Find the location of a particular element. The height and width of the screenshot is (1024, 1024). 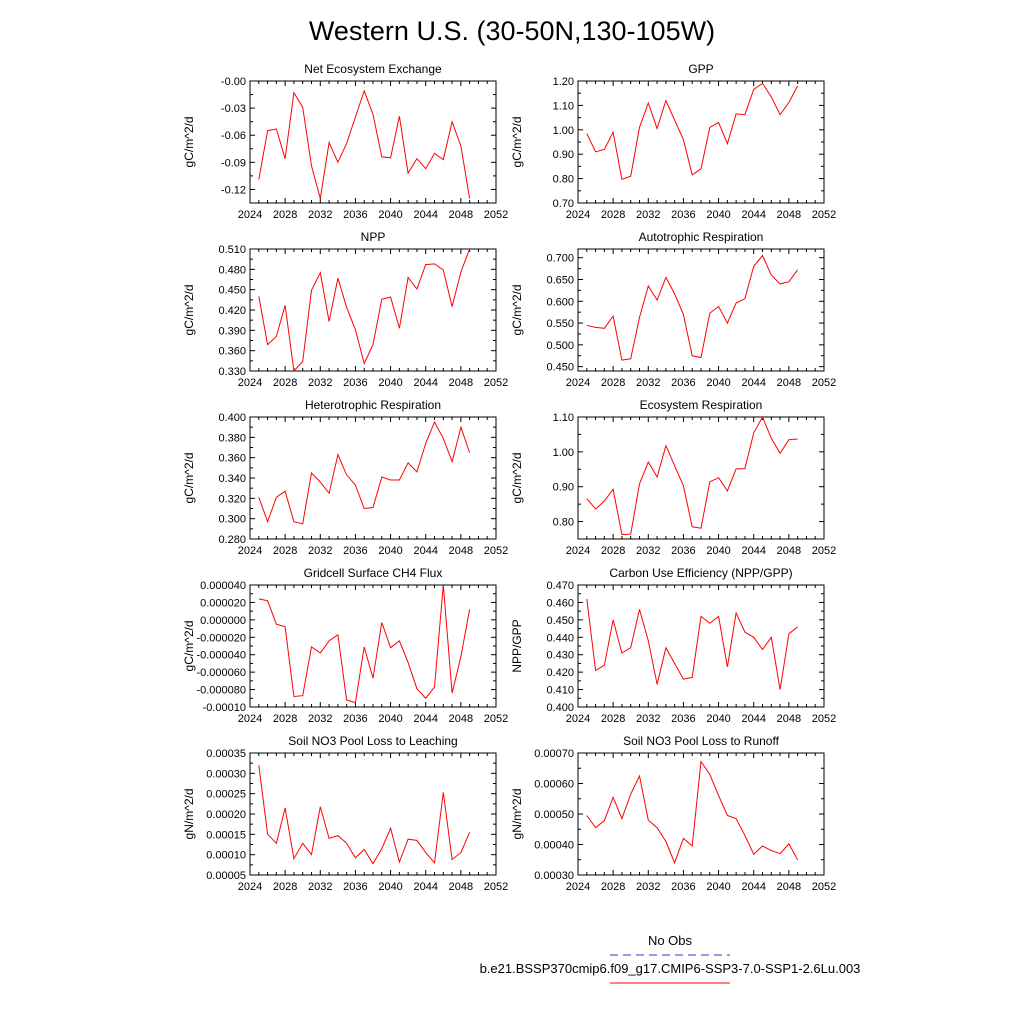

y-tick-label: 0.000000 is located at coordinates (223, 621).